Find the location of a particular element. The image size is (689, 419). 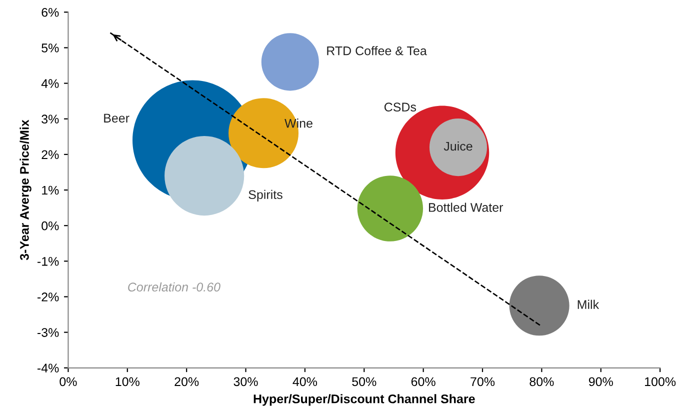

series-label: Beer is located at coordinates (117, 118).